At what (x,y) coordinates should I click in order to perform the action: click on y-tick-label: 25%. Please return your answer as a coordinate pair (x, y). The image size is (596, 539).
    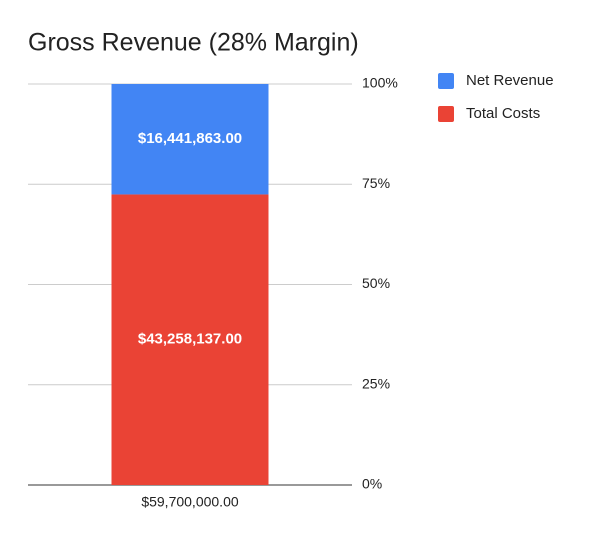
    Looking at the image, I should click on (376, 383).